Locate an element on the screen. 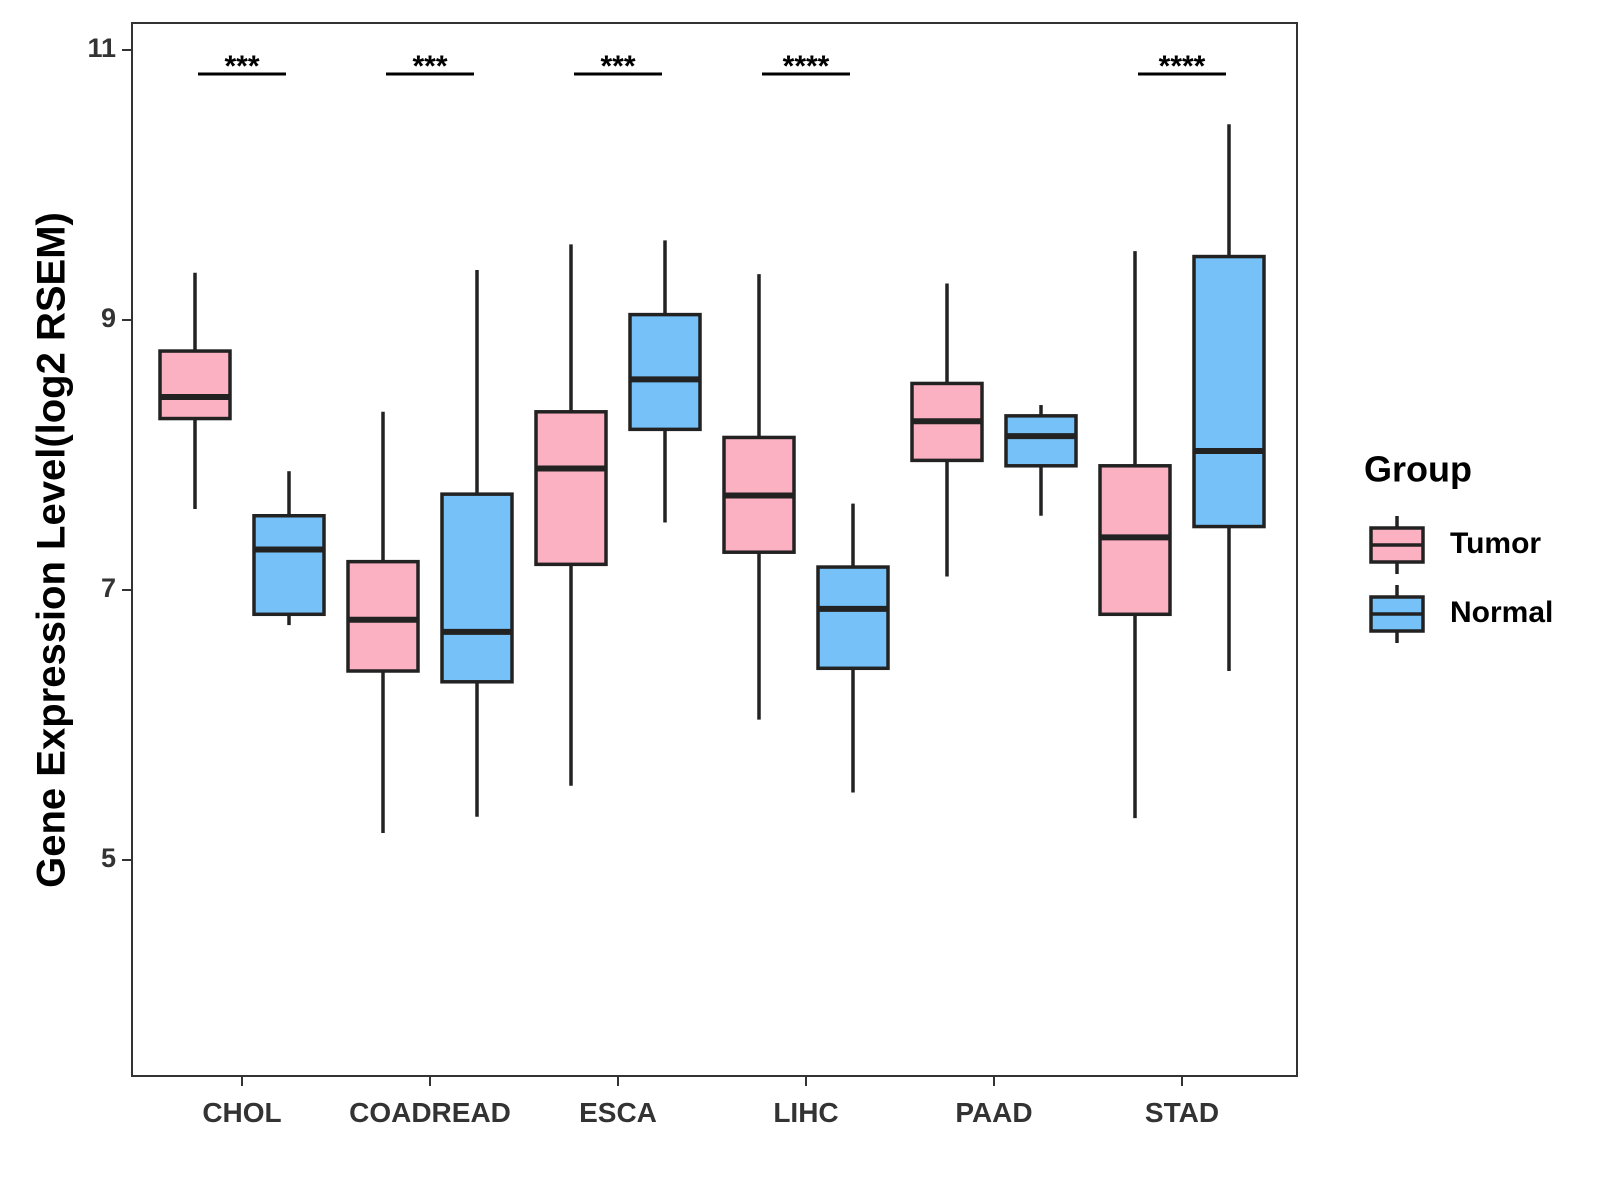 Image resolution: width=1600 pixels, height=1200 pixels. box-tumor-chol is located at coordinates (195, 390).